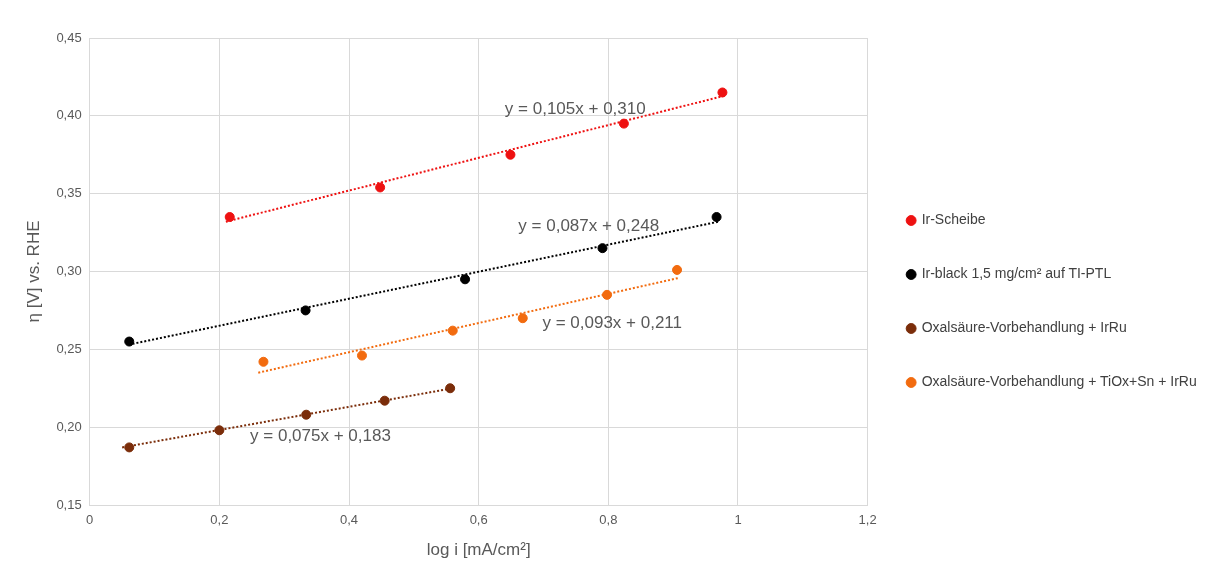  I want to click on x-axis-title: log i [mA/cm²], so click(478, 550).